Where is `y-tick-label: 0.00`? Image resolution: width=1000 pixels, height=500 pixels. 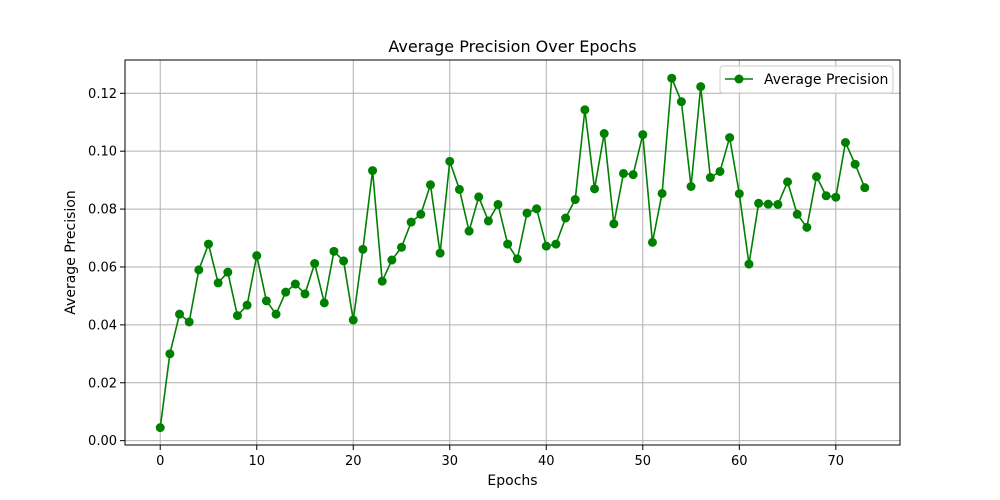
y-tick-label: 0.00 is located at coordinates (102, 441).